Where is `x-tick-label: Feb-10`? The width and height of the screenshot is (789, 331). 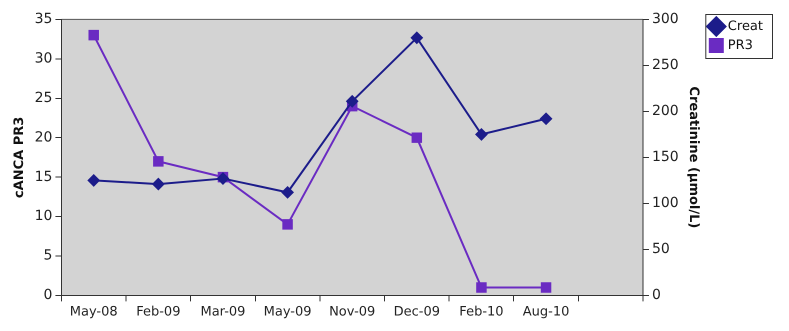
x-tick-label: Feb-10 is located at coordinates (481, 312).